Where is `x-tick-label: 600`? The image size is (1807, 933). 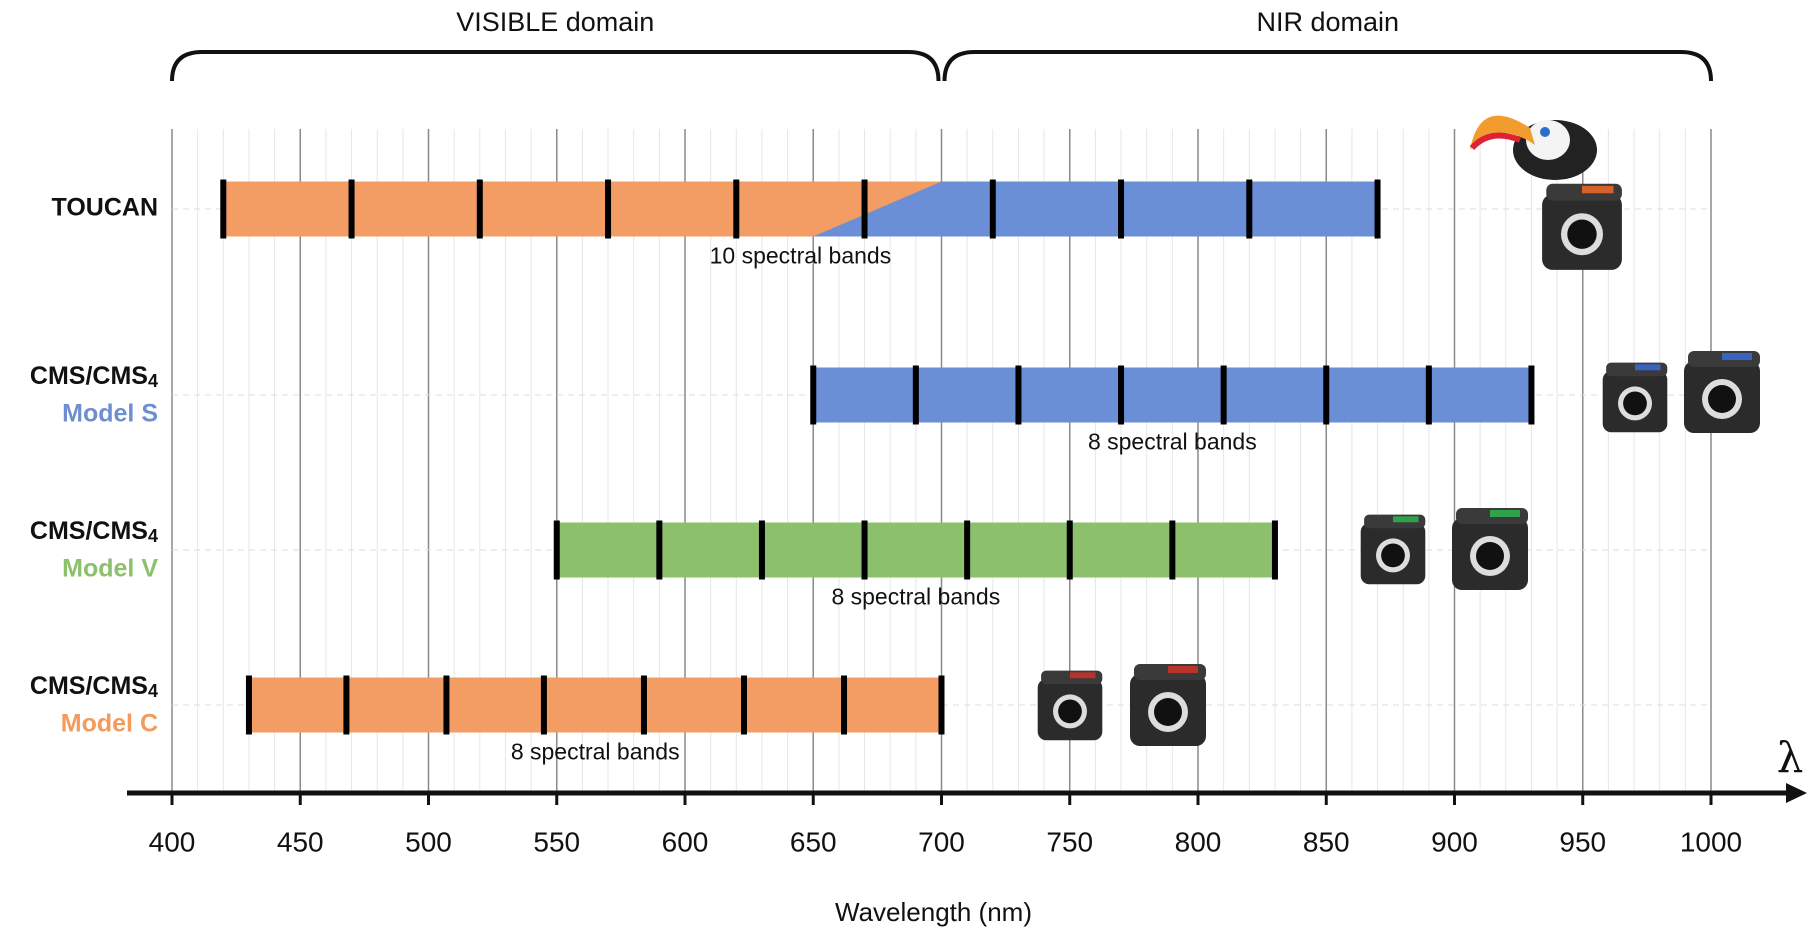 x-tick-label: 600 is located at coordinates (685, 841).